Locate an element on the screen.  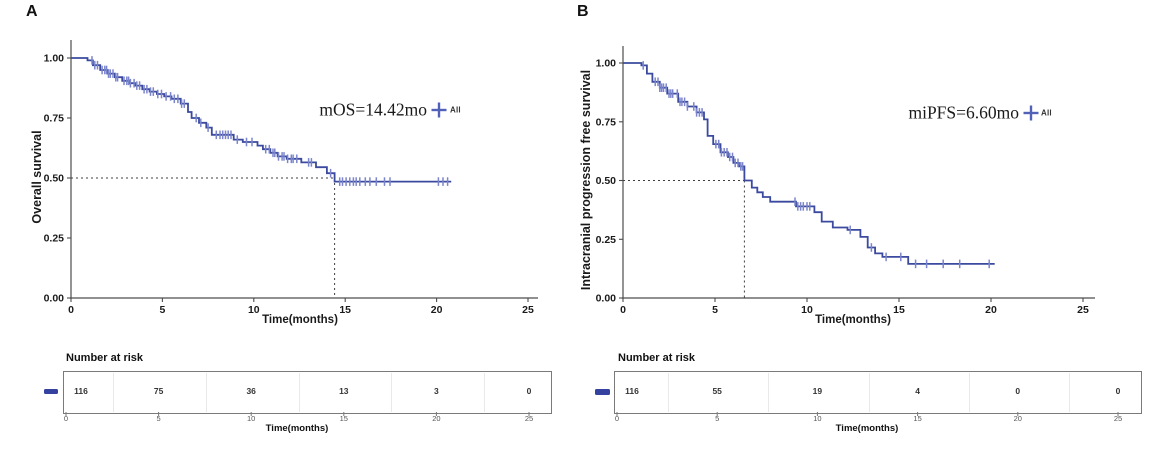
risk-tick-label-a: 25 is located at coordinates (529, 418).